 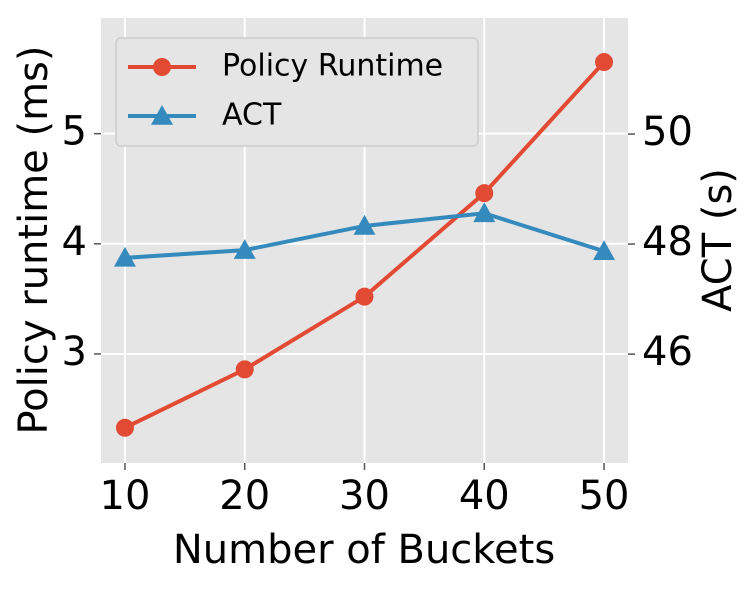 What do you see at coordinates (332, 66) in the screenshot?
I see `legend-label: Policy Runtime` at bounding box center [332, 66].